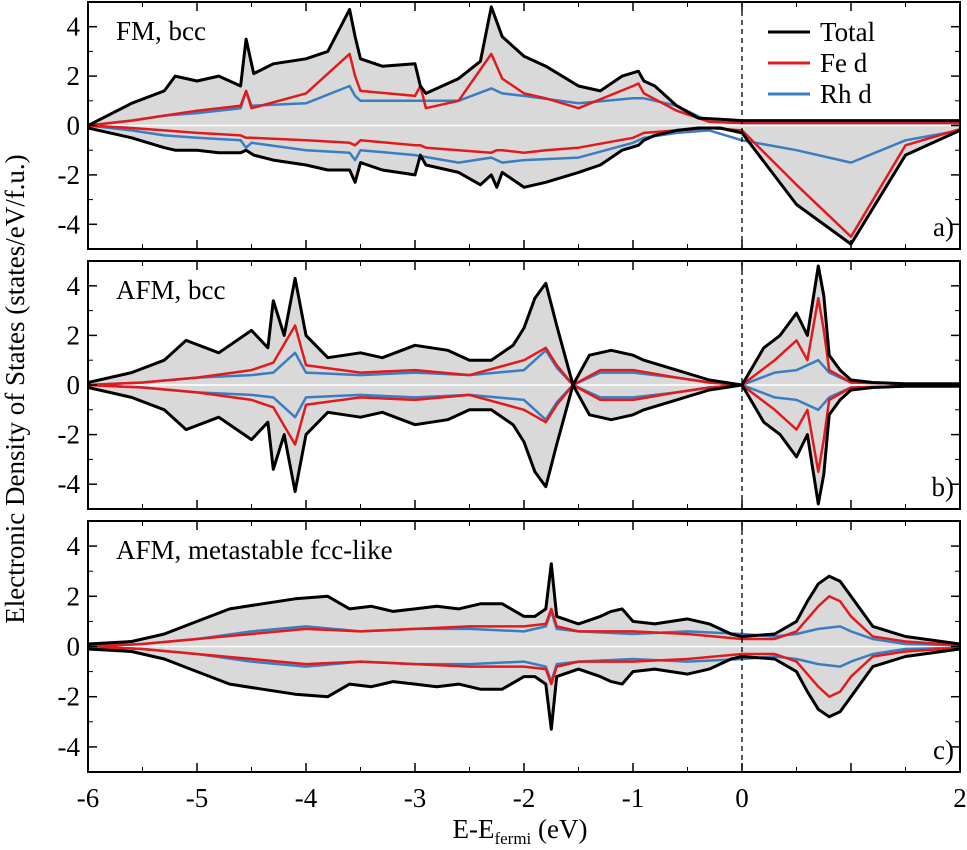 The width and height of the screenshot is (967, 850). What do you see at coordinates (943, 487) in the screenshot?
I see `panel-tag: b)` at bounding box center [943, 487].